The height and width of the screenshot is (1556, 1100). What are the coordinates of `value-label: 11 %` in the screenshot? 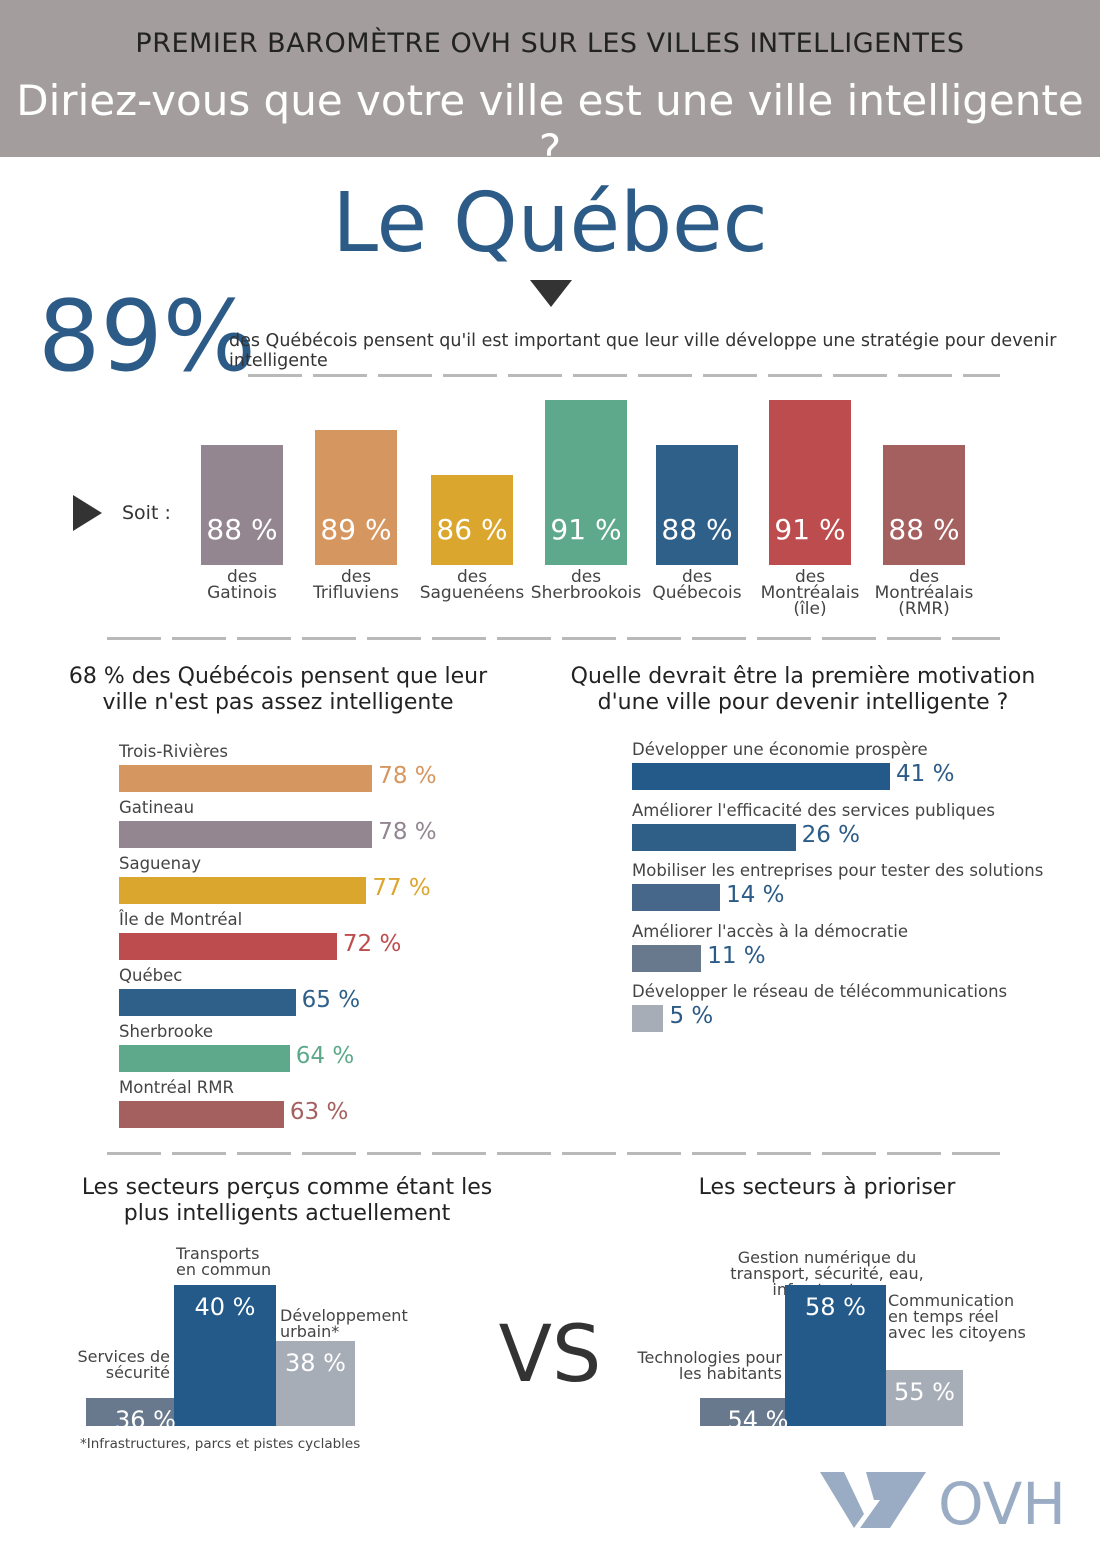 It's located at (736, 955).